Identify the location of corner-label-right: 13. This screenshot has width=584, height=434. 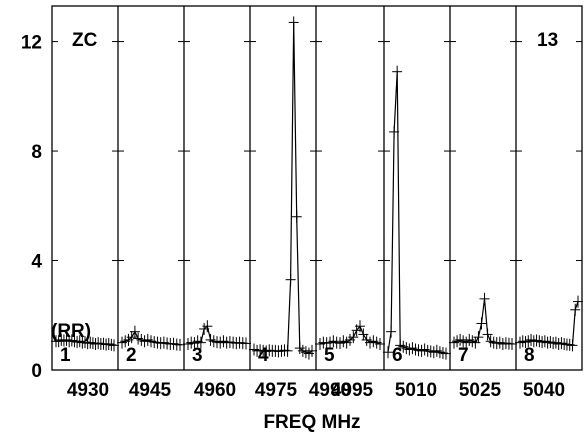
(547, 40).